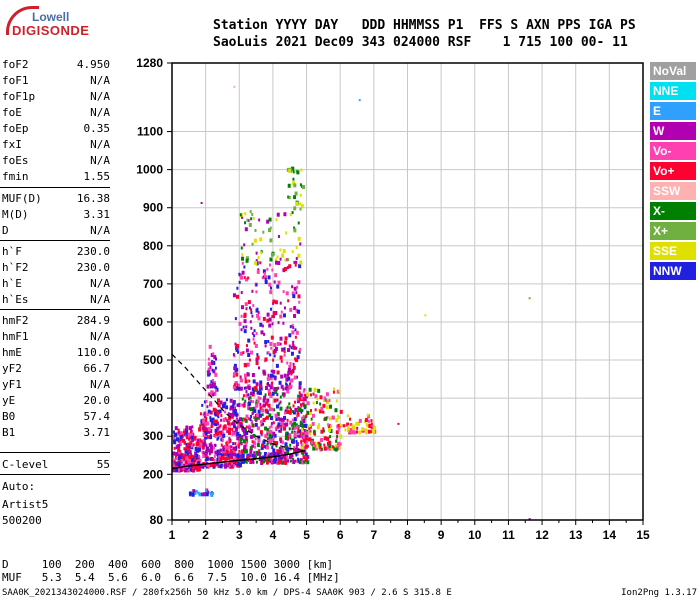  I want to click on echo-outlier, so click(398, 423).